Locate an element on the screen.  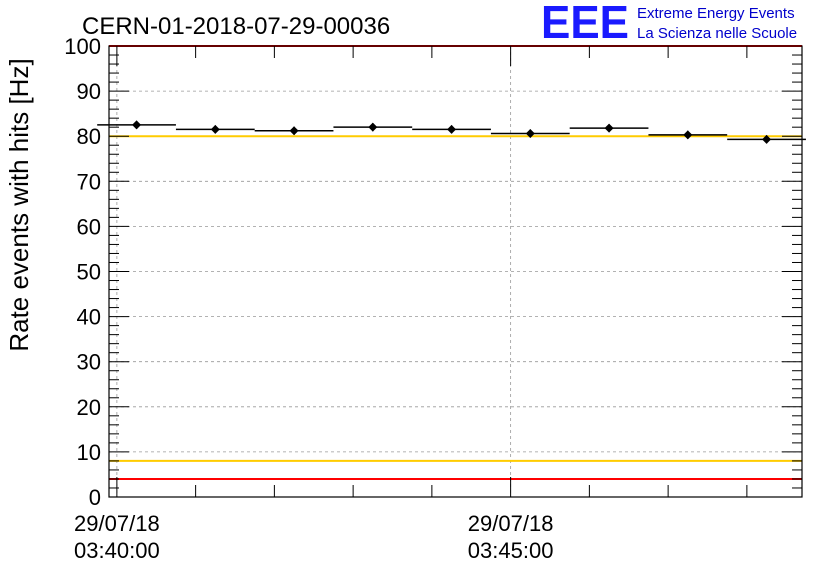
y-tick-label: 90 is located at coordinates (89, 91).